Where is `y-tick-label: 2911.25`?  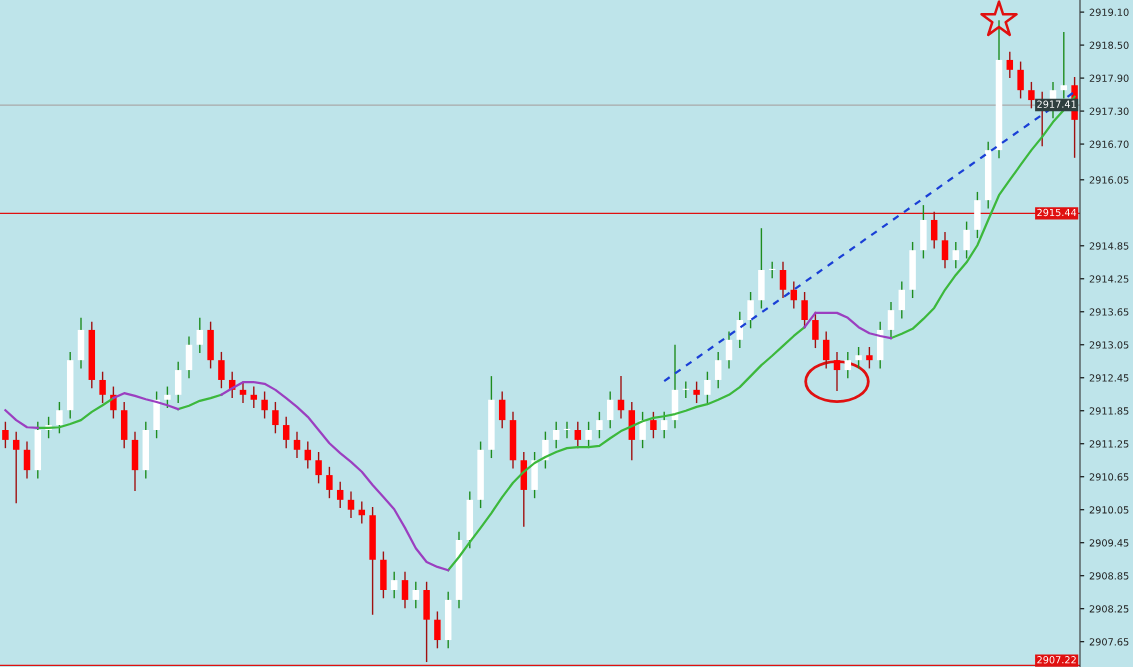
y-tick-label: 2911.25 is located at coordinates (1109, 444).